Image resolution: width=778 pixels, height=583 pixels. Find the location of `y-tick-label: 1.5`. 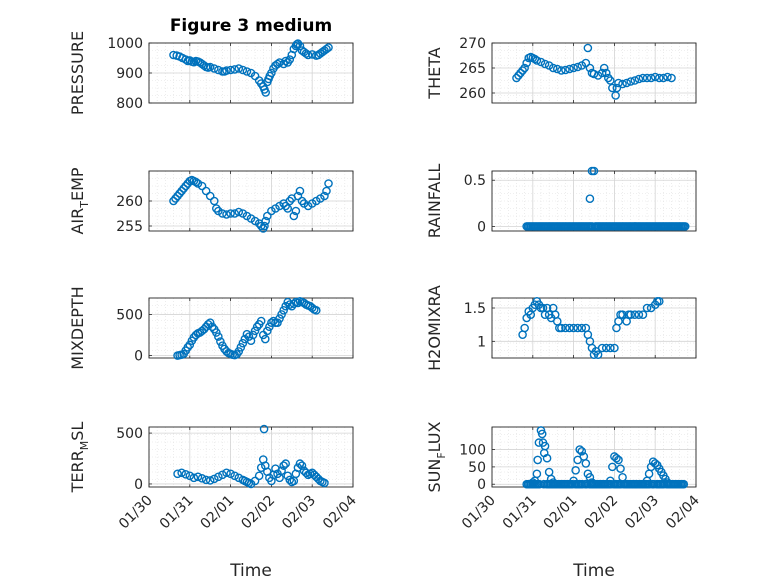

y-tick-label: 1.5 is located at coordinates (475, 309).